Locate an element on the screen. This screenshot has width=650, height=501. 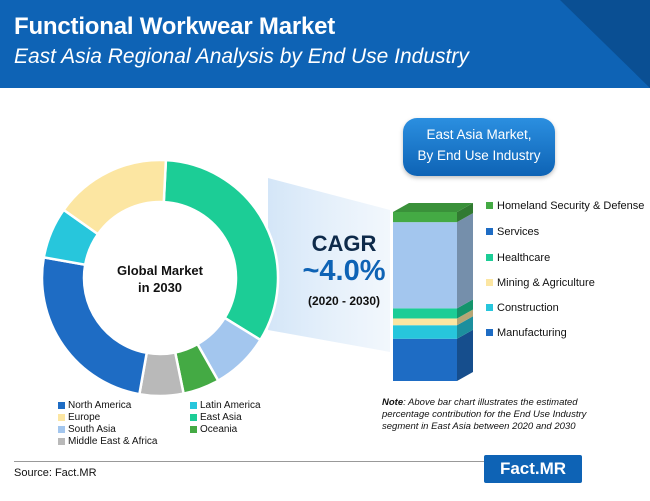
legend-label: Homeland Security & Defense is located at coordinates (571, 206).